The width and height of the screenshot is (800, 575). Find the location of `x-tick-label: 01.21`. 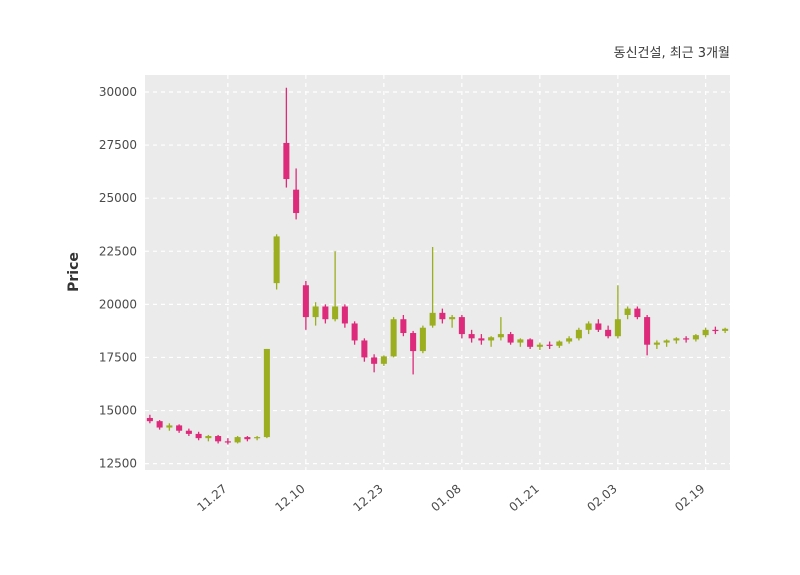

x-tick-label: 01.21 is located at coordinates (523, 498).